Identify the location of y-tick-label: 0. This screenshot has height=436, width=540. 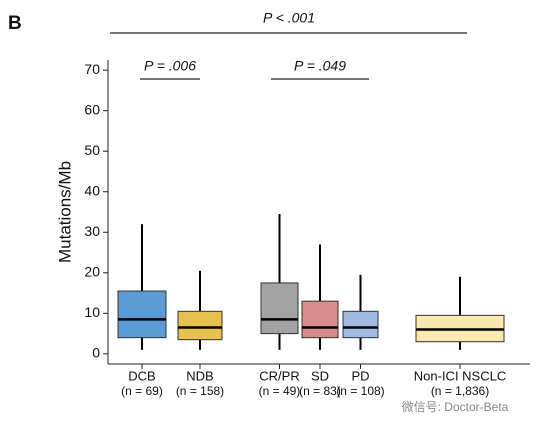
(96, 353).